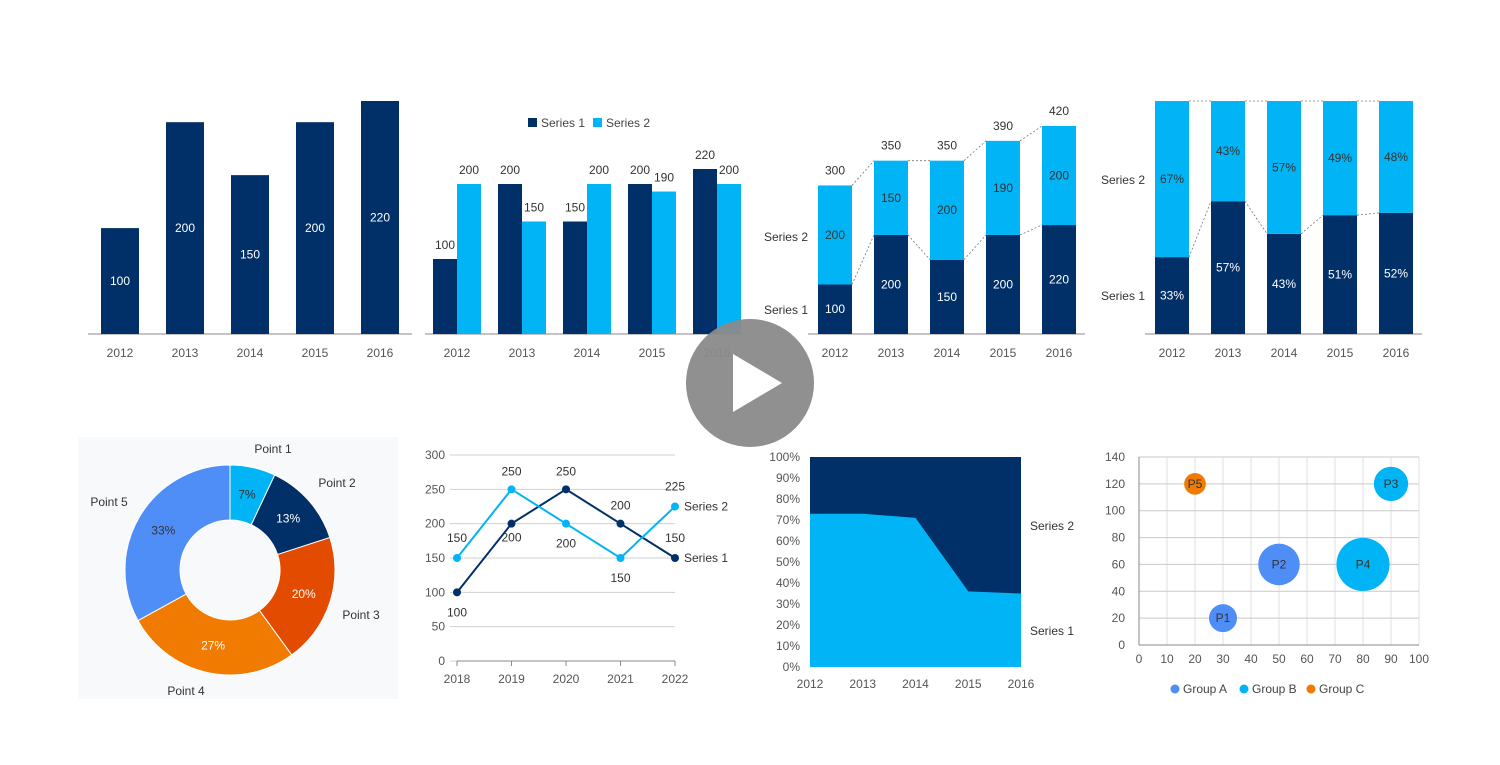  I want to click on x-tick-label: 90, so click(1391, 659).